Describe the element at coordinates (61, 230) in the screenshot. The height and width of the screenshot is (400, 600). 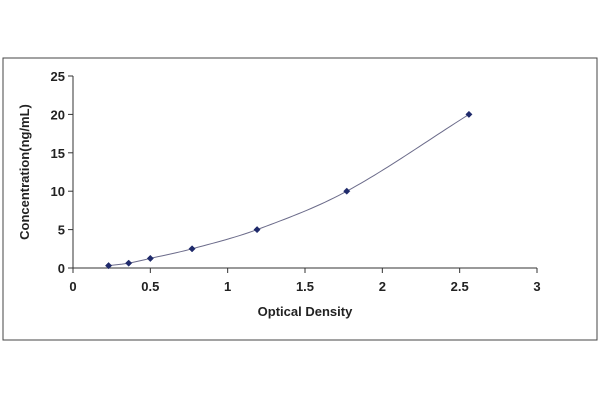
I see `y-tick-label: 5` at that location.